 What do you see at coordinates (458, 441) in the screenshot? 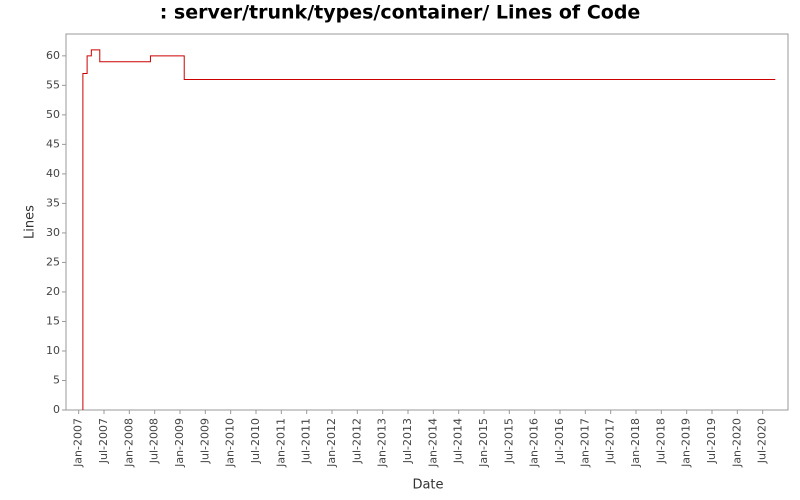
I see `x-tick-label: Jul-2014` at bounding box center [458, 441].